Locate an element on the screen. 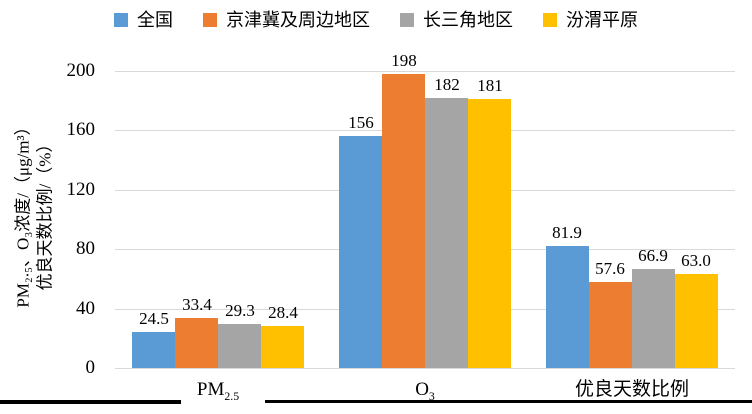 This screenshot has width=752, height=414. bottom-border-segment-left is located at coordinates (90, 402).